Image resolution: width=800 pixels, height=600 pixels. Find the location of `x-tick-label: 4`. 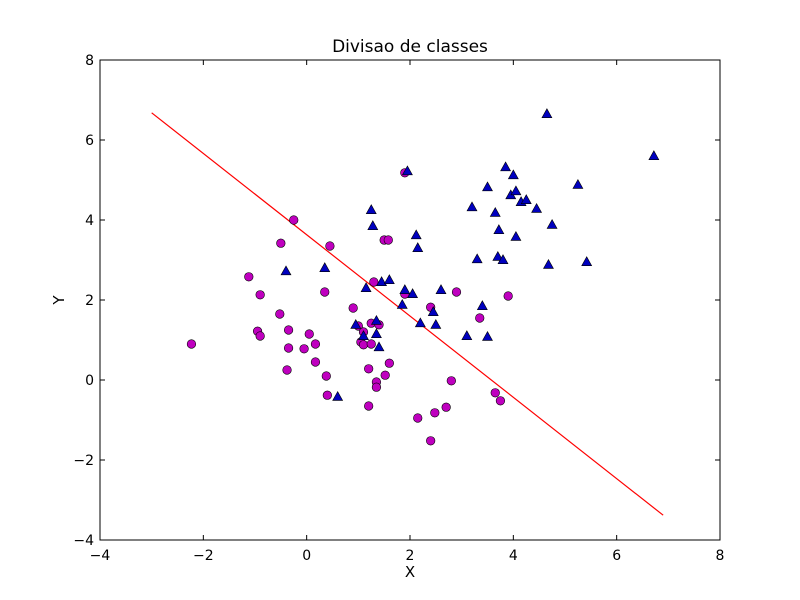

x-tick-label: 4 is located at coordinates (513, 556).